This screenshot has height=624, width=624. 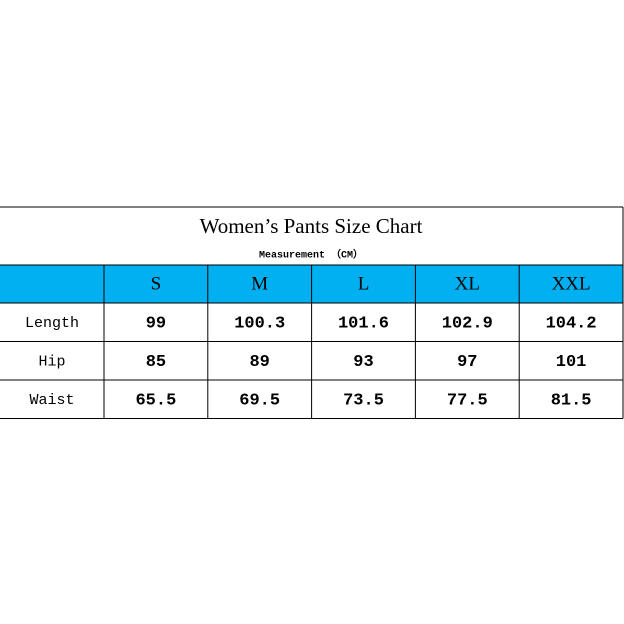 I want to click on cell-value: 65.5, so click(x=155, y=401).